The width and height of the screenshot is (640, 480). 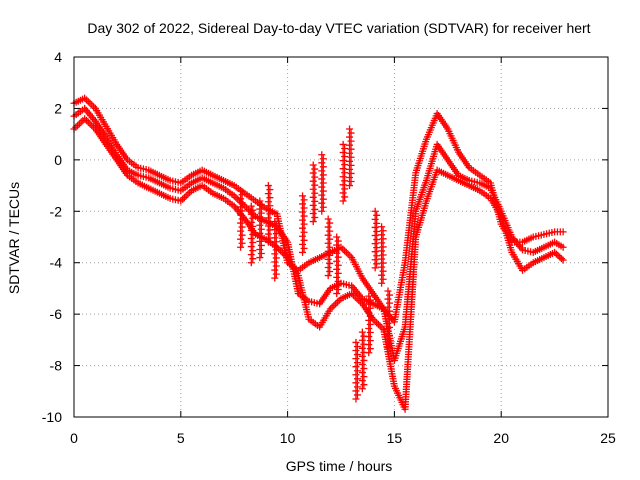 What do you see at coordinates (74, 438) in the screenshot?
I see `x-tick-label: 0` at bounding box center [74, 438].